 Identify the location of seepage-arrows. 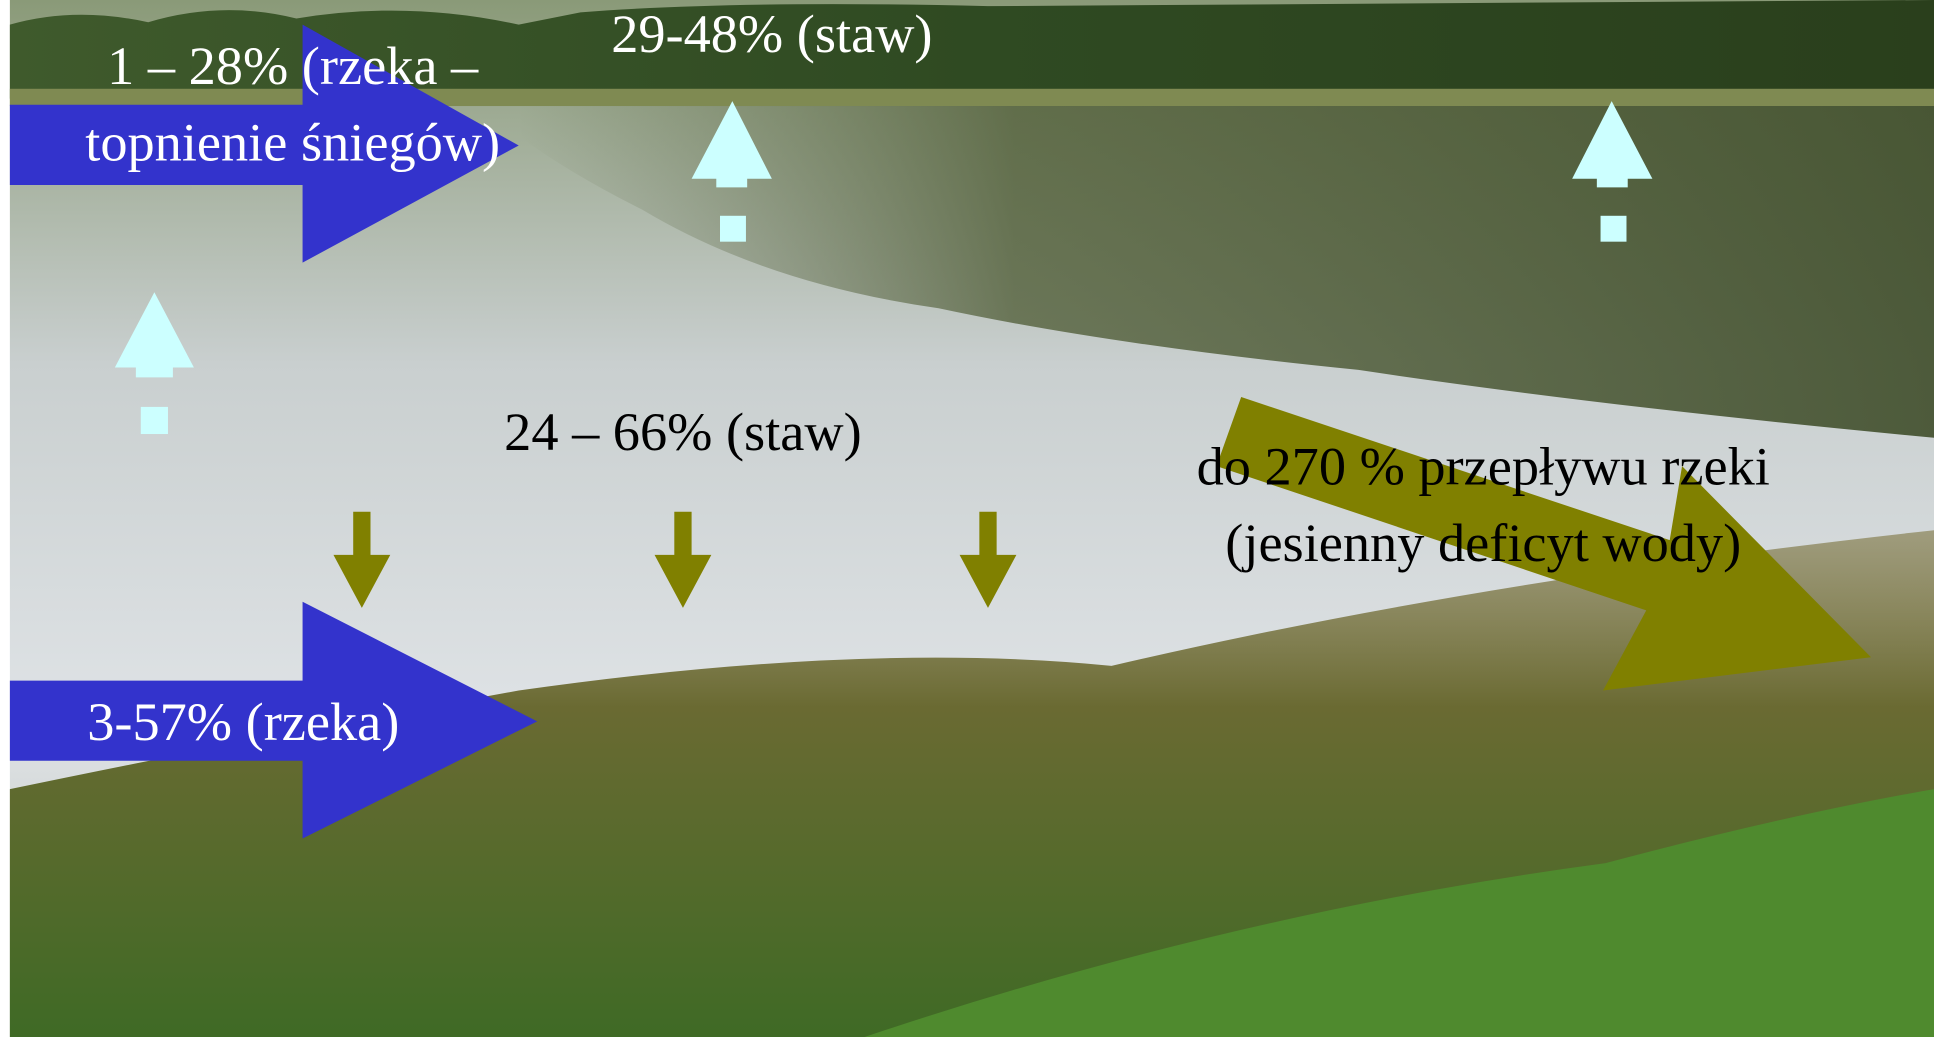
(675, 559).